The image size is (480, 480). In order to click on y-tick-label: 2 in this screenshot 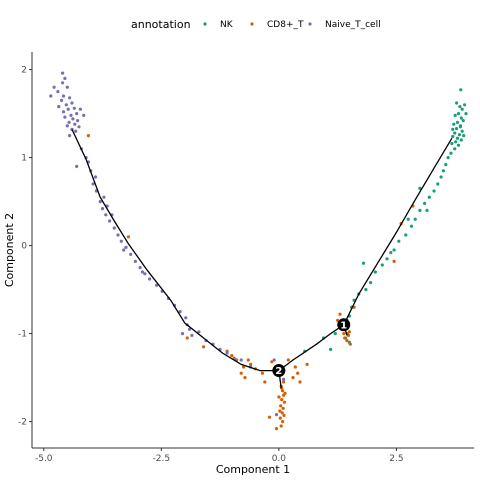, I will do `click(24, 71)`.